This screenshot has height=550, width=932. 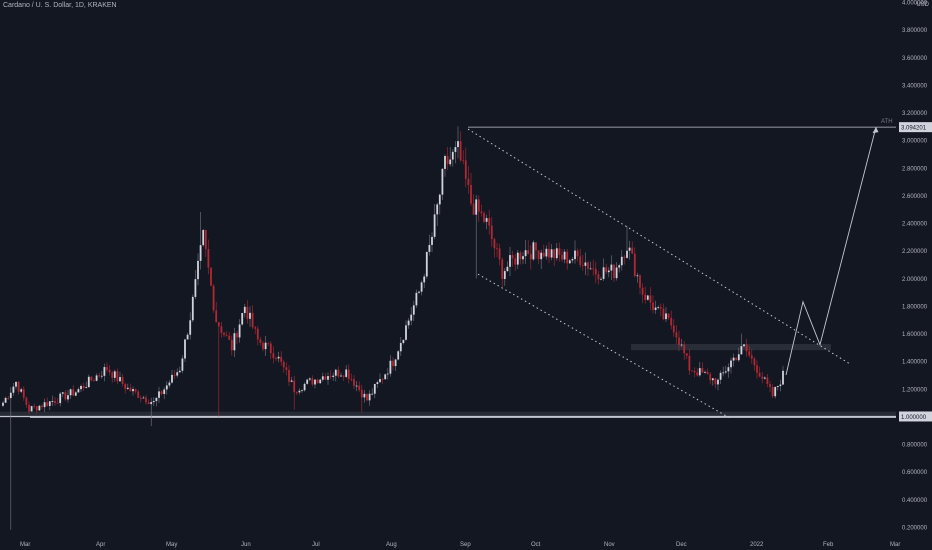 I want to click on y-tick-label: 2.800000, so click(x=915, y=169).